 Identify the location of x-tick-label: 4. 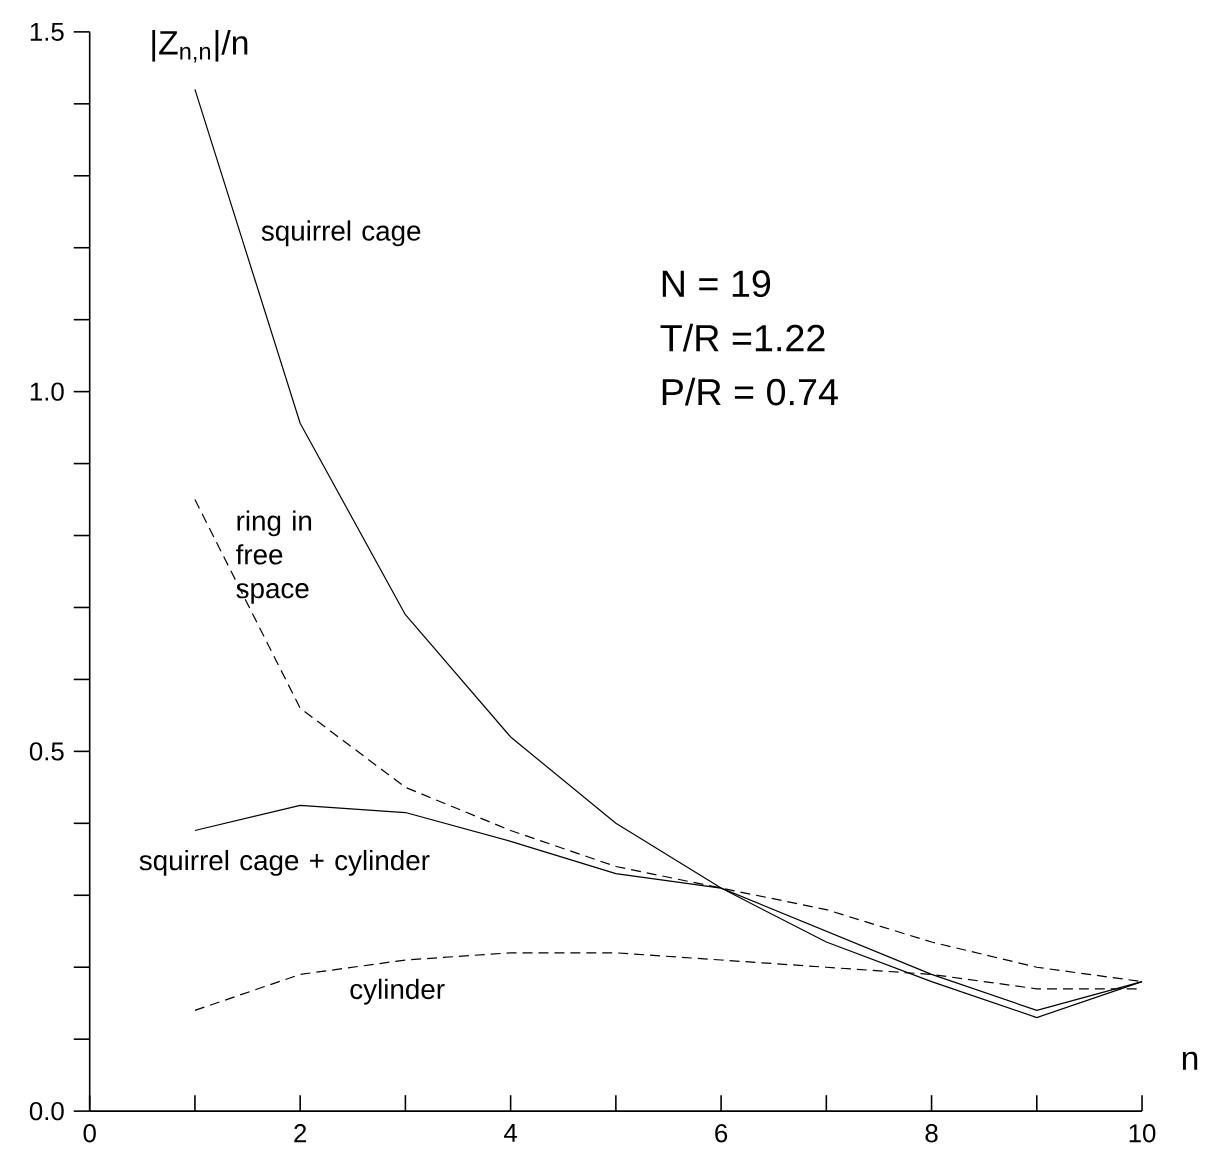
(511, 1133).